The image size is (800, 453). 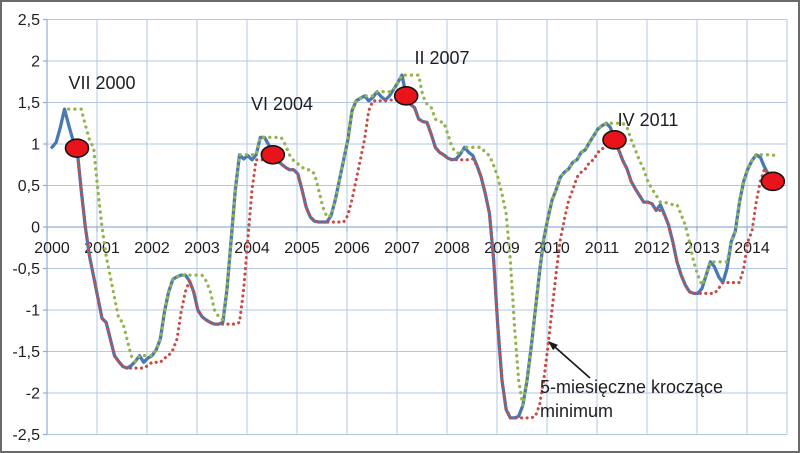 I want to click on x-tick-label: 2010, so click(x=552, y=248).